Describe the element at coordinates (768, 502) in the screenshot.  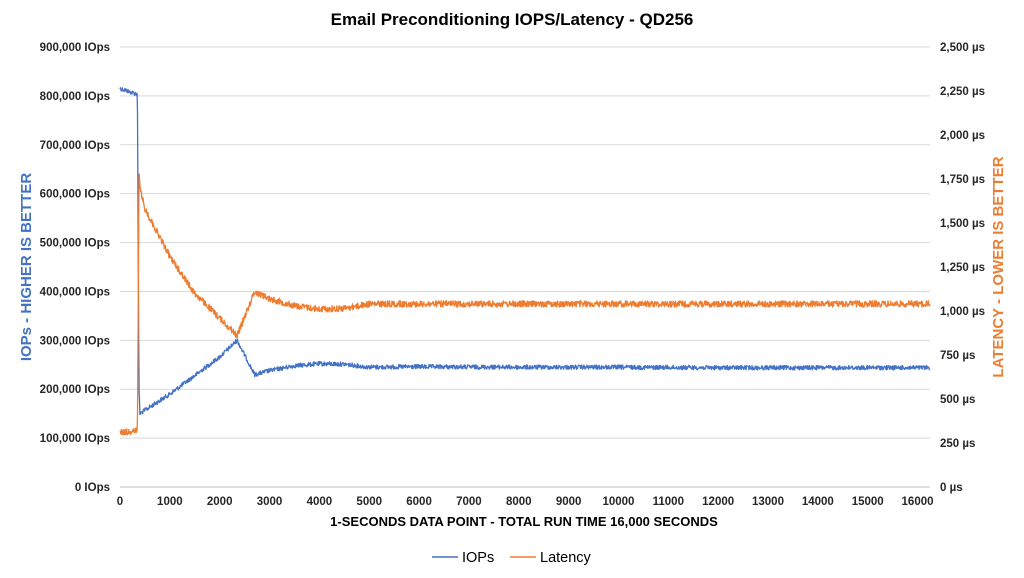
I see `x-tick-label: 13000` at that location.